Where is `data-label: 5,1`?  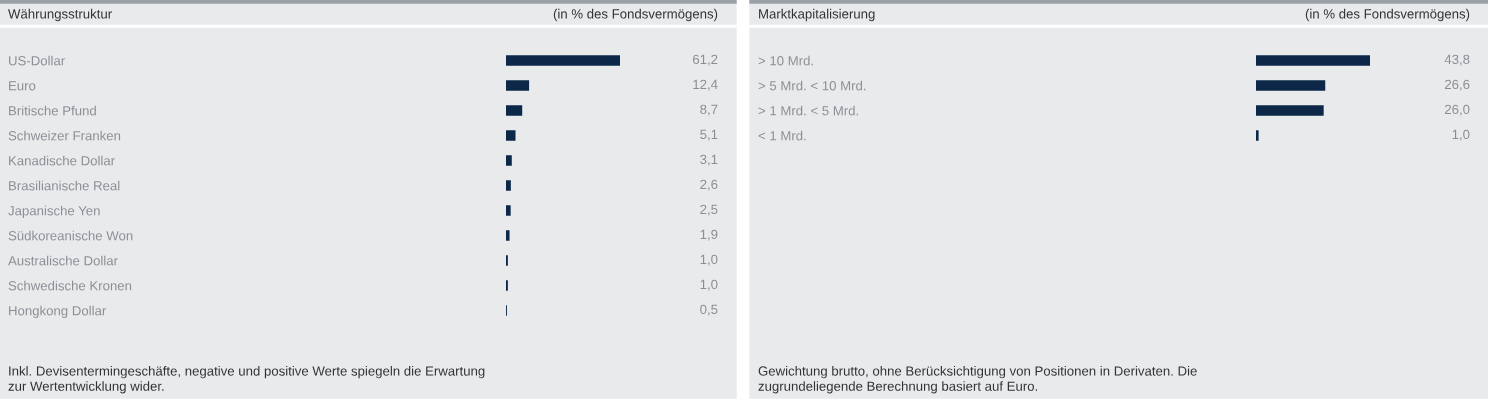 data-label: 5,1 is located at coordinates (709, 135).